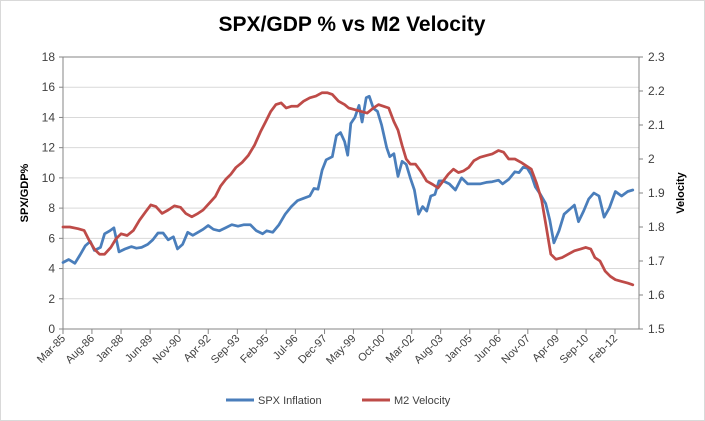  I want to click on left-axis-tick-label: 0, so click(51, 329).